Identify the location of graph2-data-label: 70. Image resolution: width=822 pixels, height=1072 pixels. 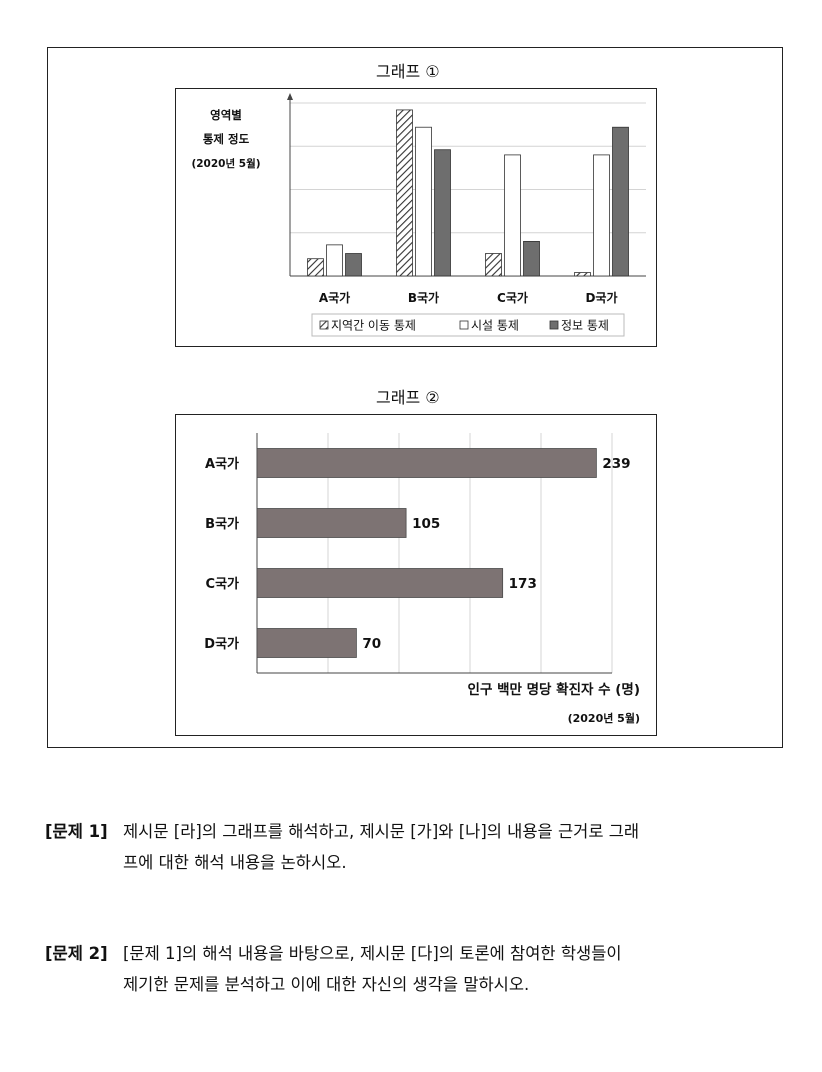
(371, 644).